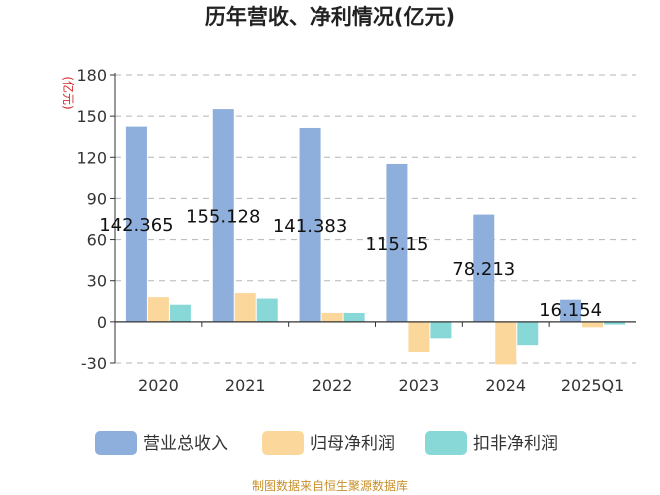 This screenshot has width=660, height=495. I want to click on y-tick-label: 0, so click(102, 322).